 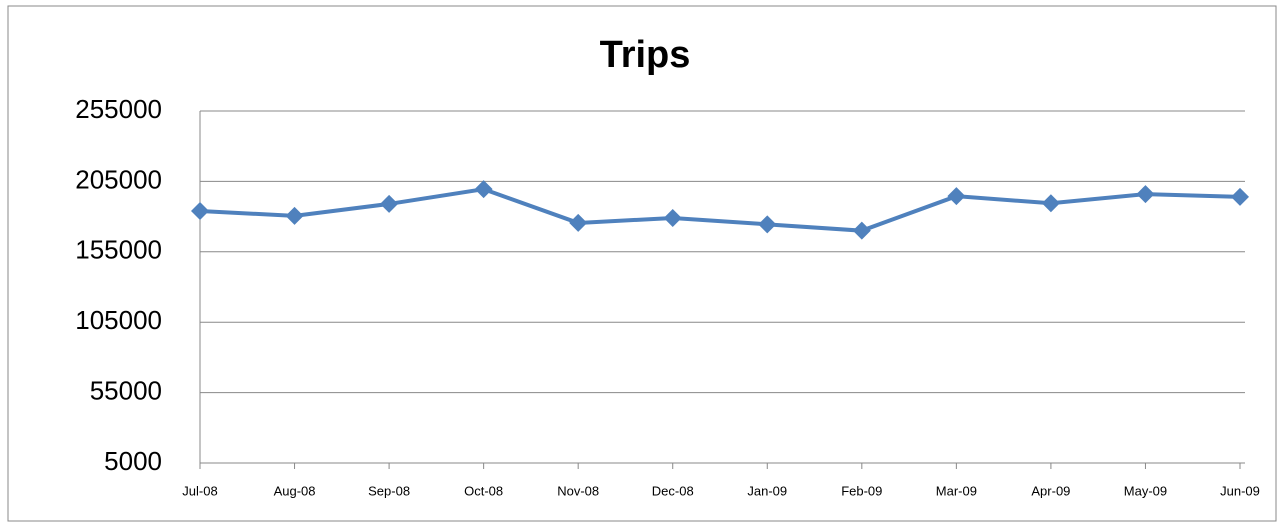 What do you see at coordinates (861, 490) in the screenshot?
I see `x-tick-label: Feb-09` at bounding box center [861, 490].